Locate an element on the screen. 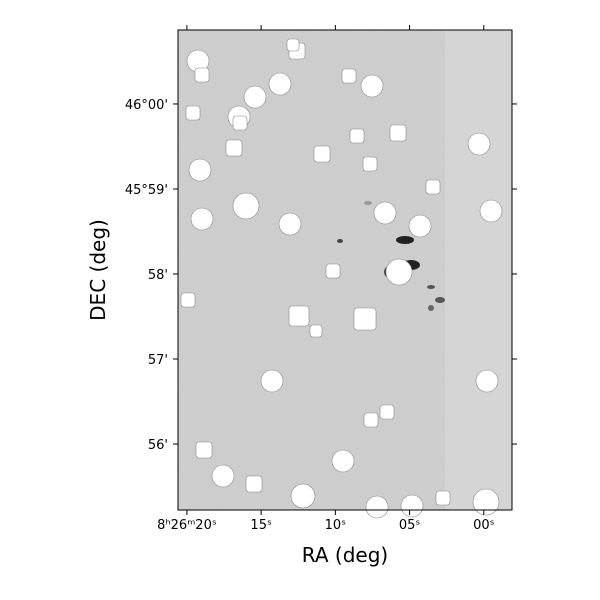 The image size is (600, 600). y-tick-label: 56' is located at coordinates (158, 445).